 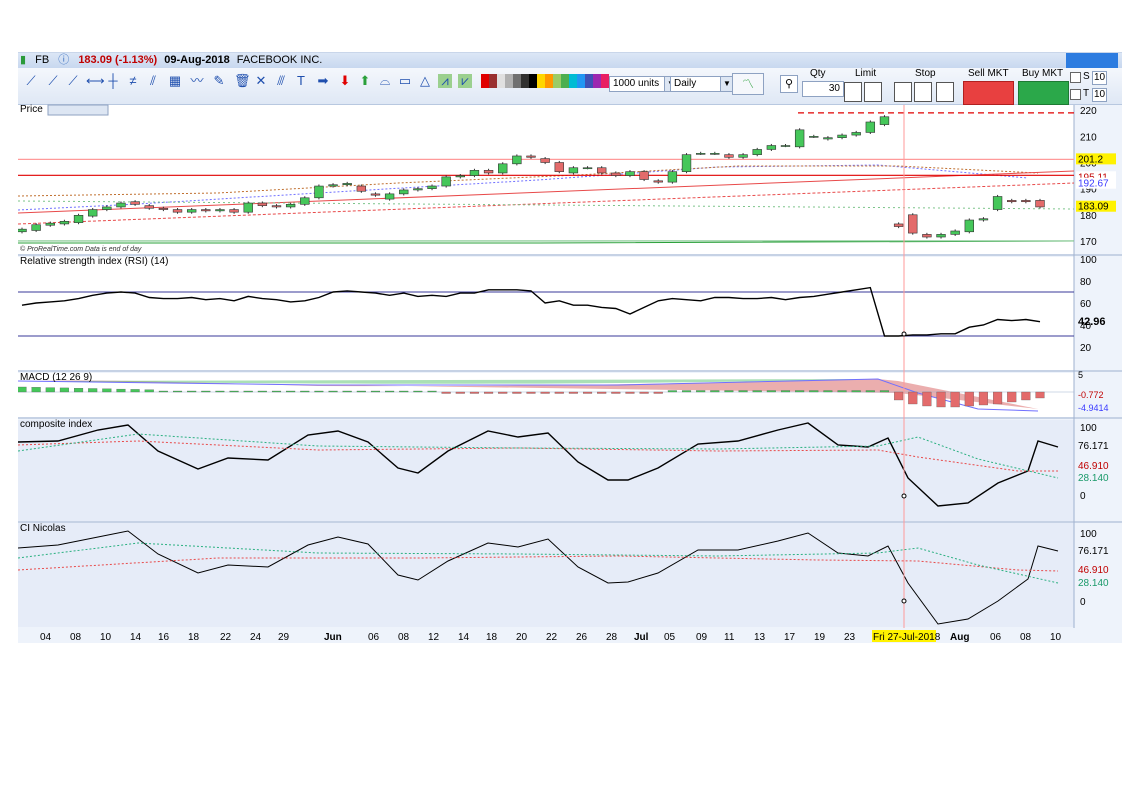 I want to click on price-tick-label: 210, so click(x=1088, y=137).